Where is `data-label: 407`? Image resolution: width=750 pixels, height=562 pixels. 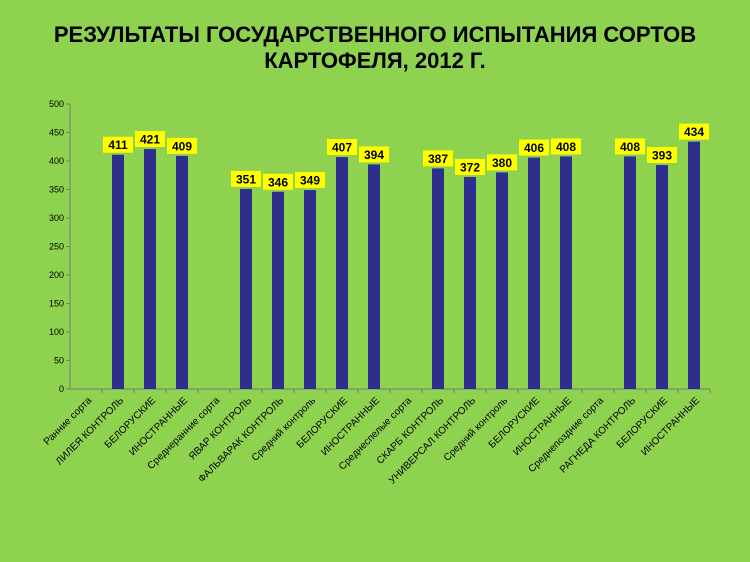
data-label: 407 is located at coordinates (342, 148).